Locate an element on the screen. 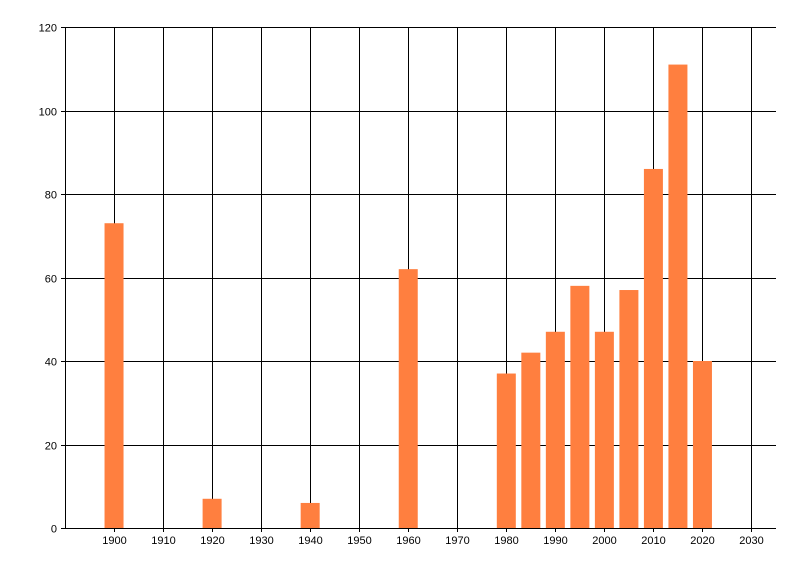  x-tick-label: 1940 is located at coordinates (310, 541).